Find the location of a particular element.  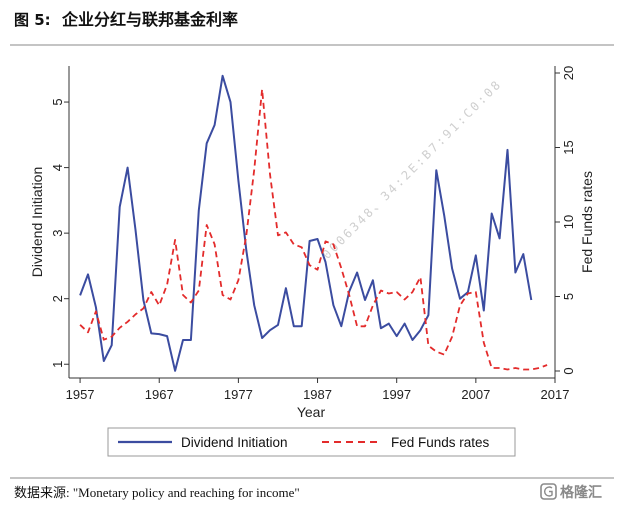

figure-title: 企业分红与联邦基金利率 is located at coordinates (149, 19).